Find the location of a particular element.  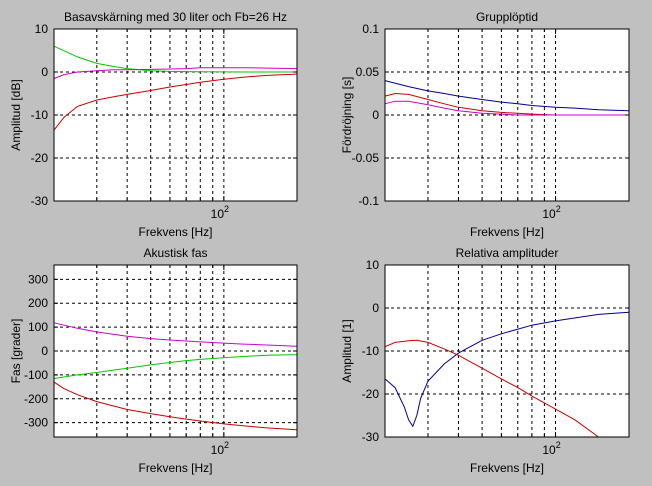

y-tick-label: 0.05 is located at coordinates (368, 72).